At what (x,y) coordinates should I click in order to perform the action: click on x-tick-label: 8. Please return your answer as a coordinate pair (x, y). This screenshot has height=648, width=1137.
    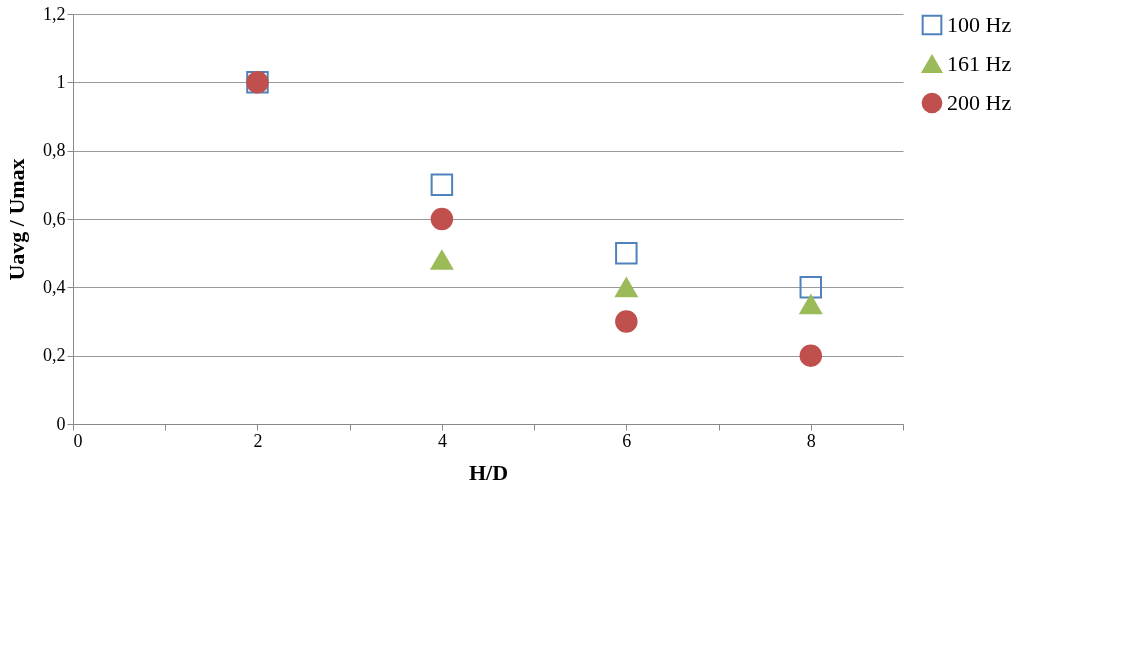
    Looking at the image, I should click on (811, 440).